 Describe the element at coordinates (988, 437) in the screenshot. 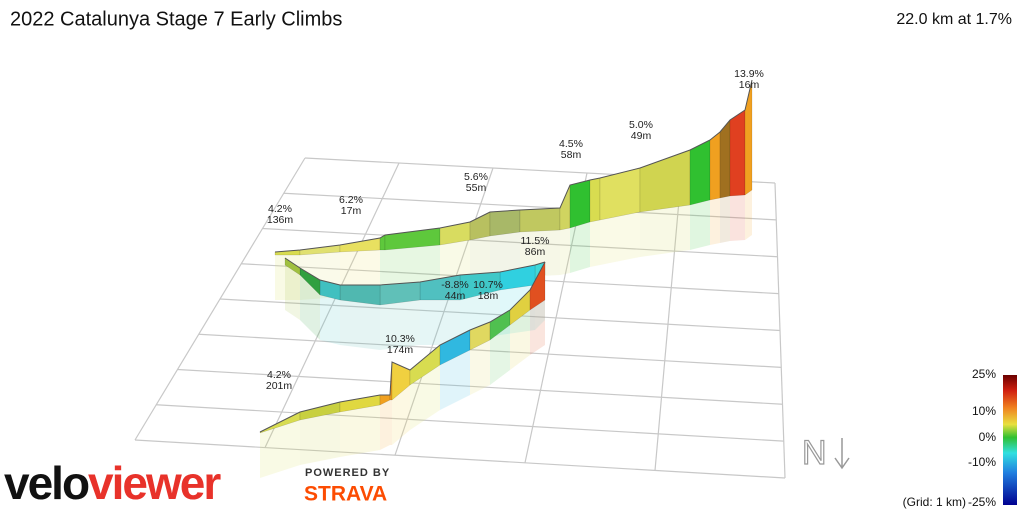

I see `scale-label: 0%` at that location.